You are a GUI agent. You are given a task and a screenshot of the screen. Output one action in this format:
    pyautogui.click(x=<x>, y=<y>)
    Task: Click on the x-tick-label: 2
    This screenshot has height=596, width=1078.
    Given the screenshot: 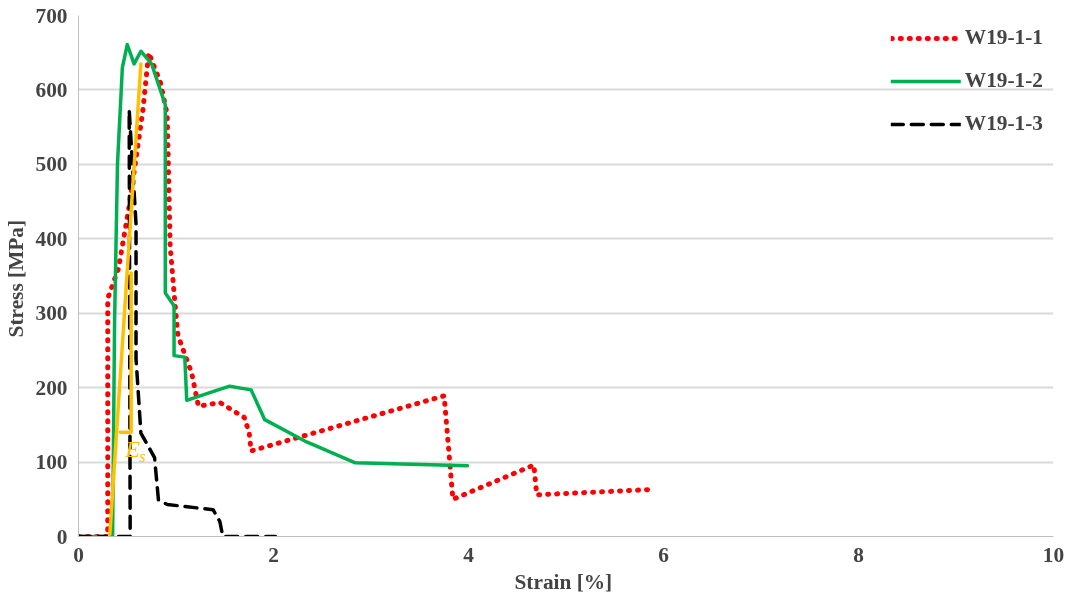 What is the action you would take?
    pyautogui.click(x=273, y=554)
    